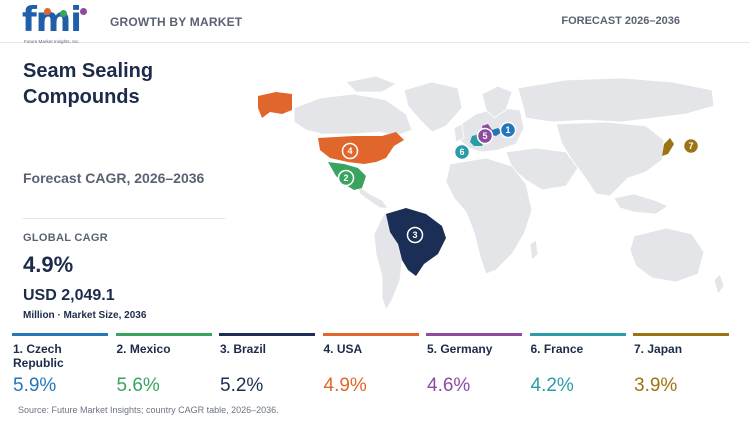 This screenshot has height=421, width=750. Describe the element at coordinates (85, 315) in the screenshot. I see `market-size-unit: Million · Market Size, 2036` at that location.